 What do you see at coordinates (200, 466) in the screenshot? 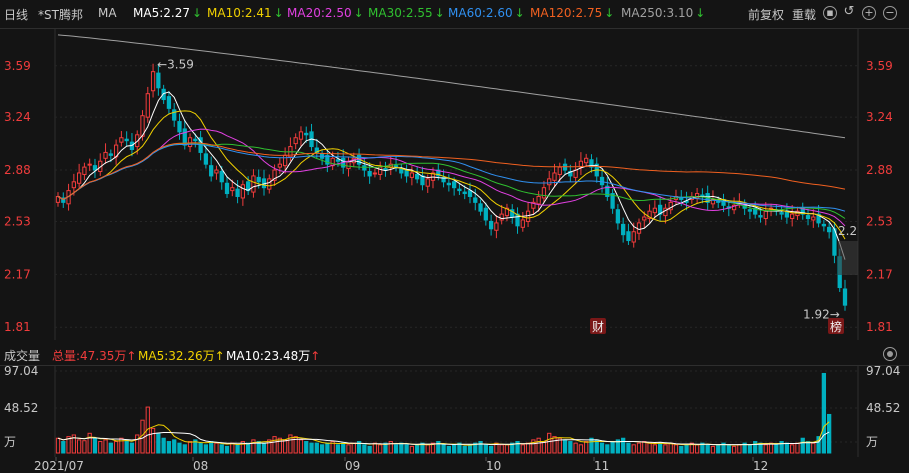
I see `date-tick-label: 08` at bounding box center [200, 466].